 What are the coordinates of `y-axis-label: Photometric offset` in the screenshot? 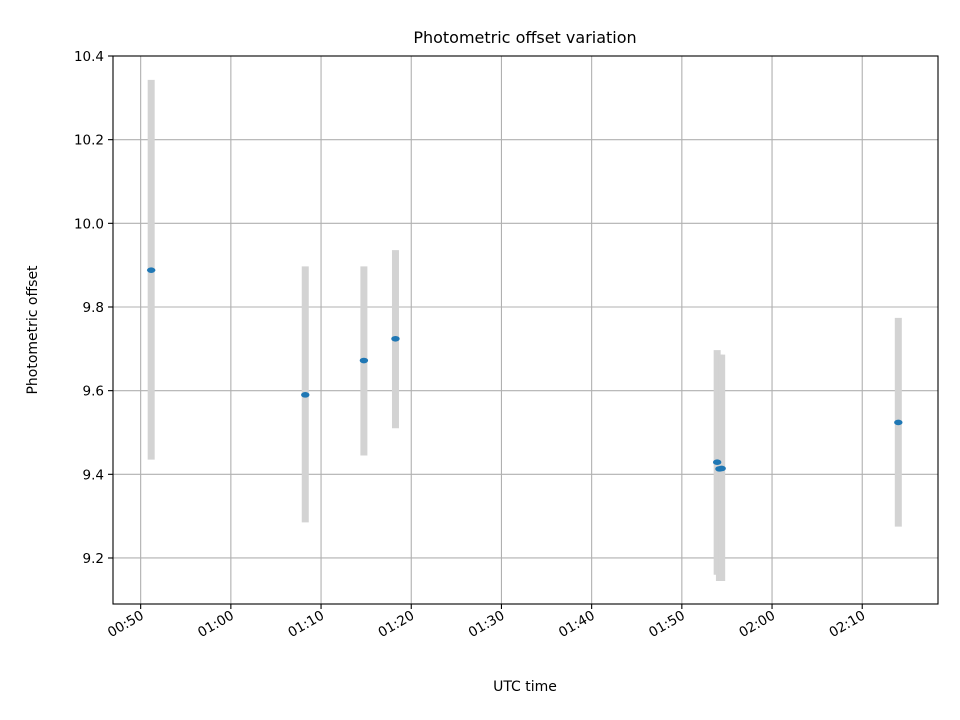 It's located at (33, 330).